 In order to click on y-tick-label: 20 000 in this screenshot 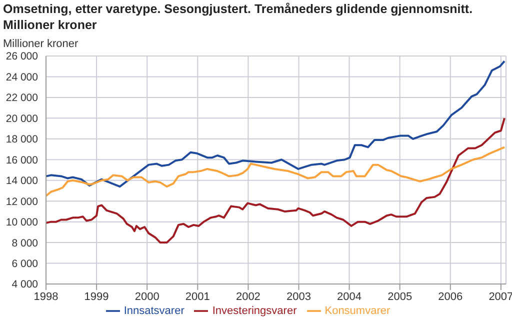, I will do `click(22, 118)`.